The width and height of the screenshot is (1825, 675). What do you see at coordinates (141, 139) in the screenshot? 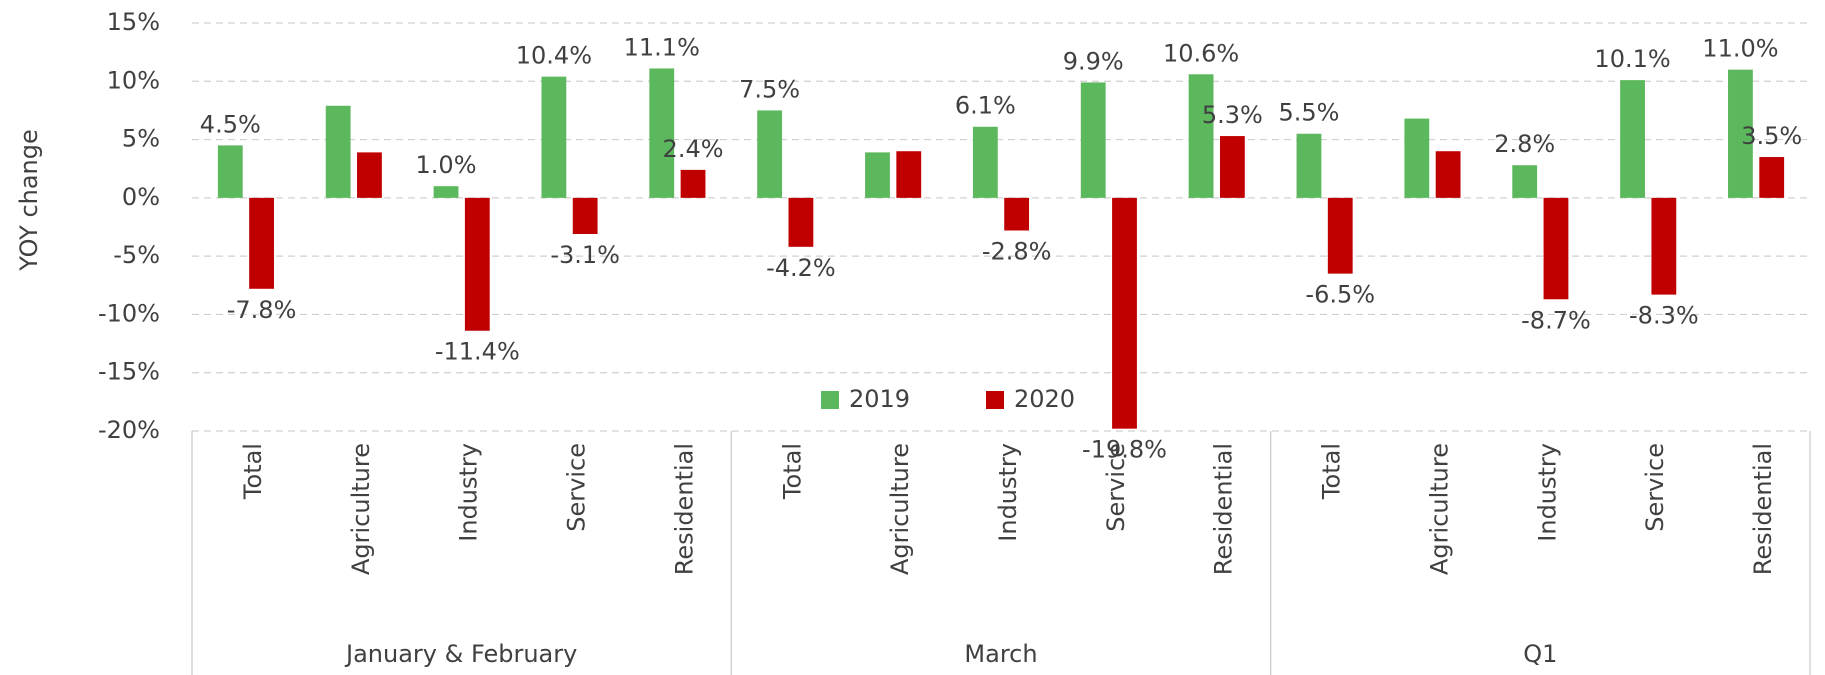
I see `y-tick-label: 5%` at bounding box center [141, 139].